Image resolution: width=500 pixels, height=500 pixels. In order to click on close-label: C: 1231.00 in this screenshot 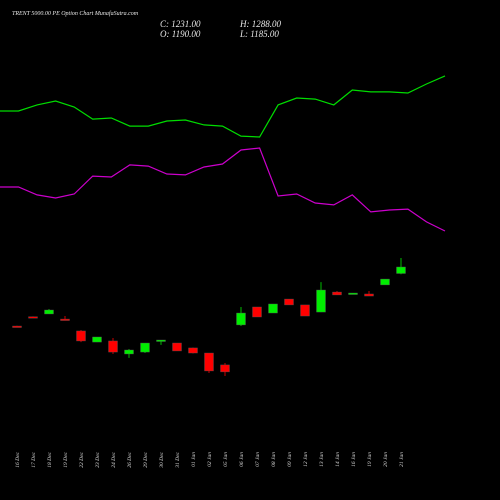, I will do `click(180, 24)`.